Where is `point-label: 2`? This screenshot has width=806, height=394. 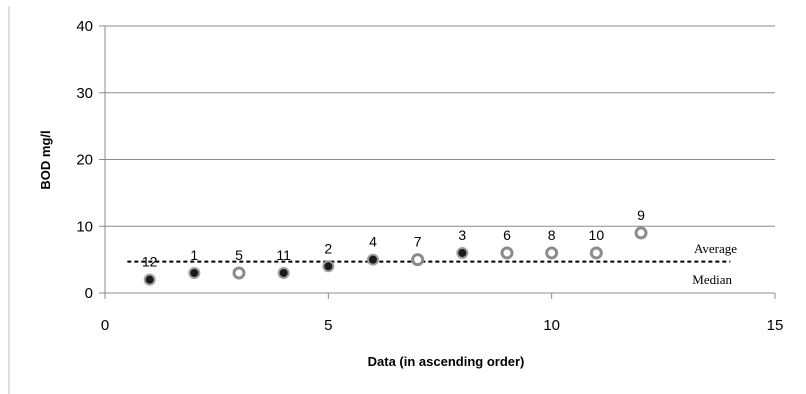 point-label: 2 is located at coordinates (328, 248).